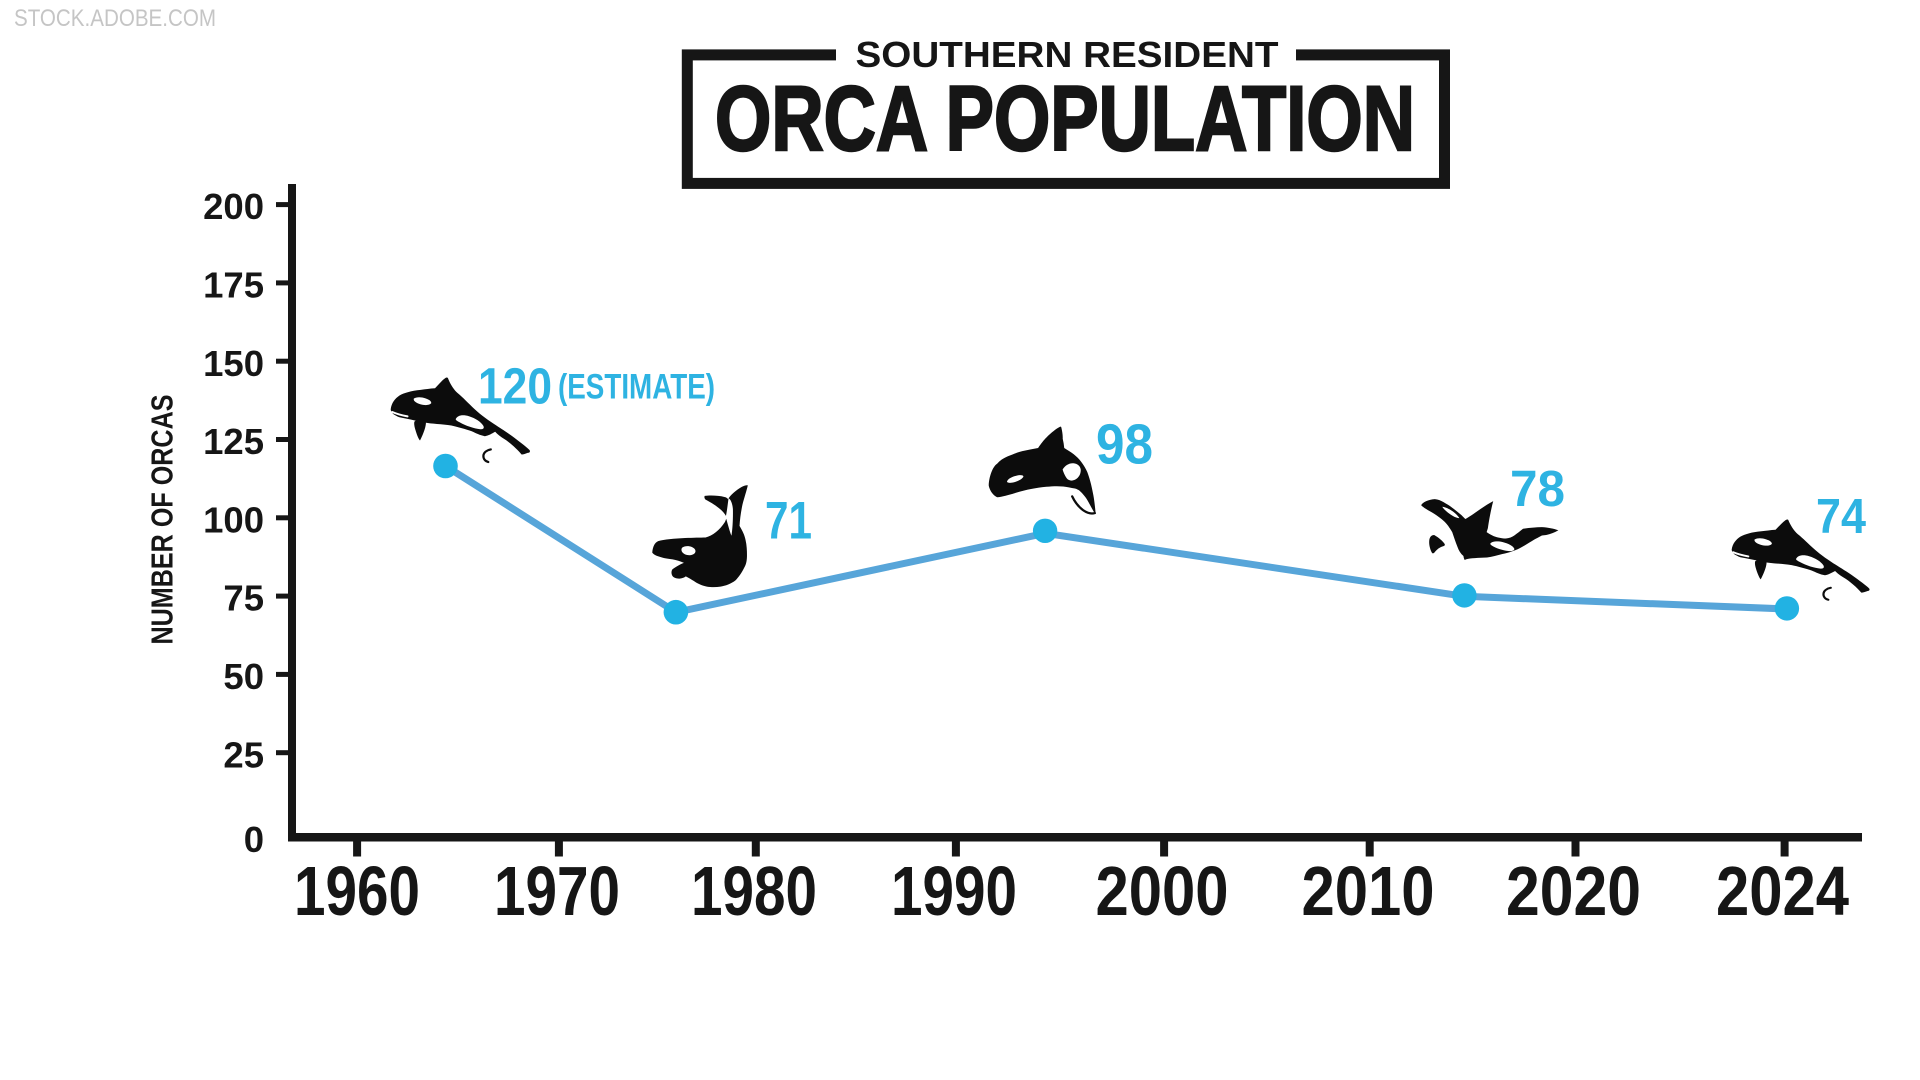 The image size is (1920, 1080). I want to click on svg-text: ORCA POPULATION, so click(1065, 119).